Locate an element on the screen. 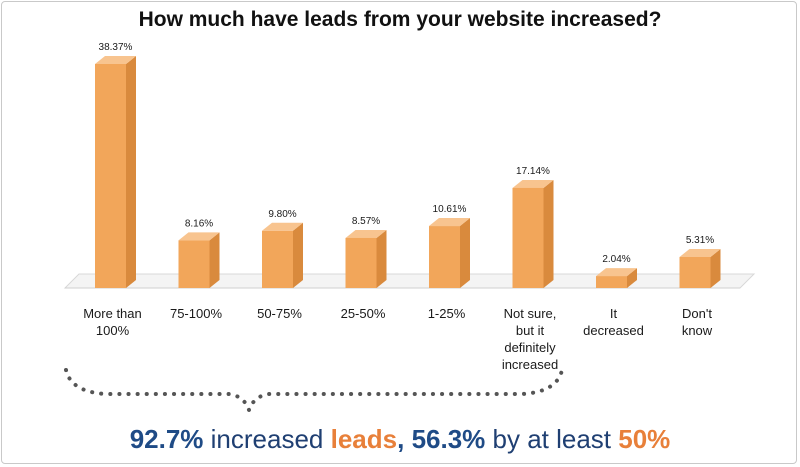 This screenshot has height=467, width=800. x-tick-label: 100% is located at coordinates (113, 330).